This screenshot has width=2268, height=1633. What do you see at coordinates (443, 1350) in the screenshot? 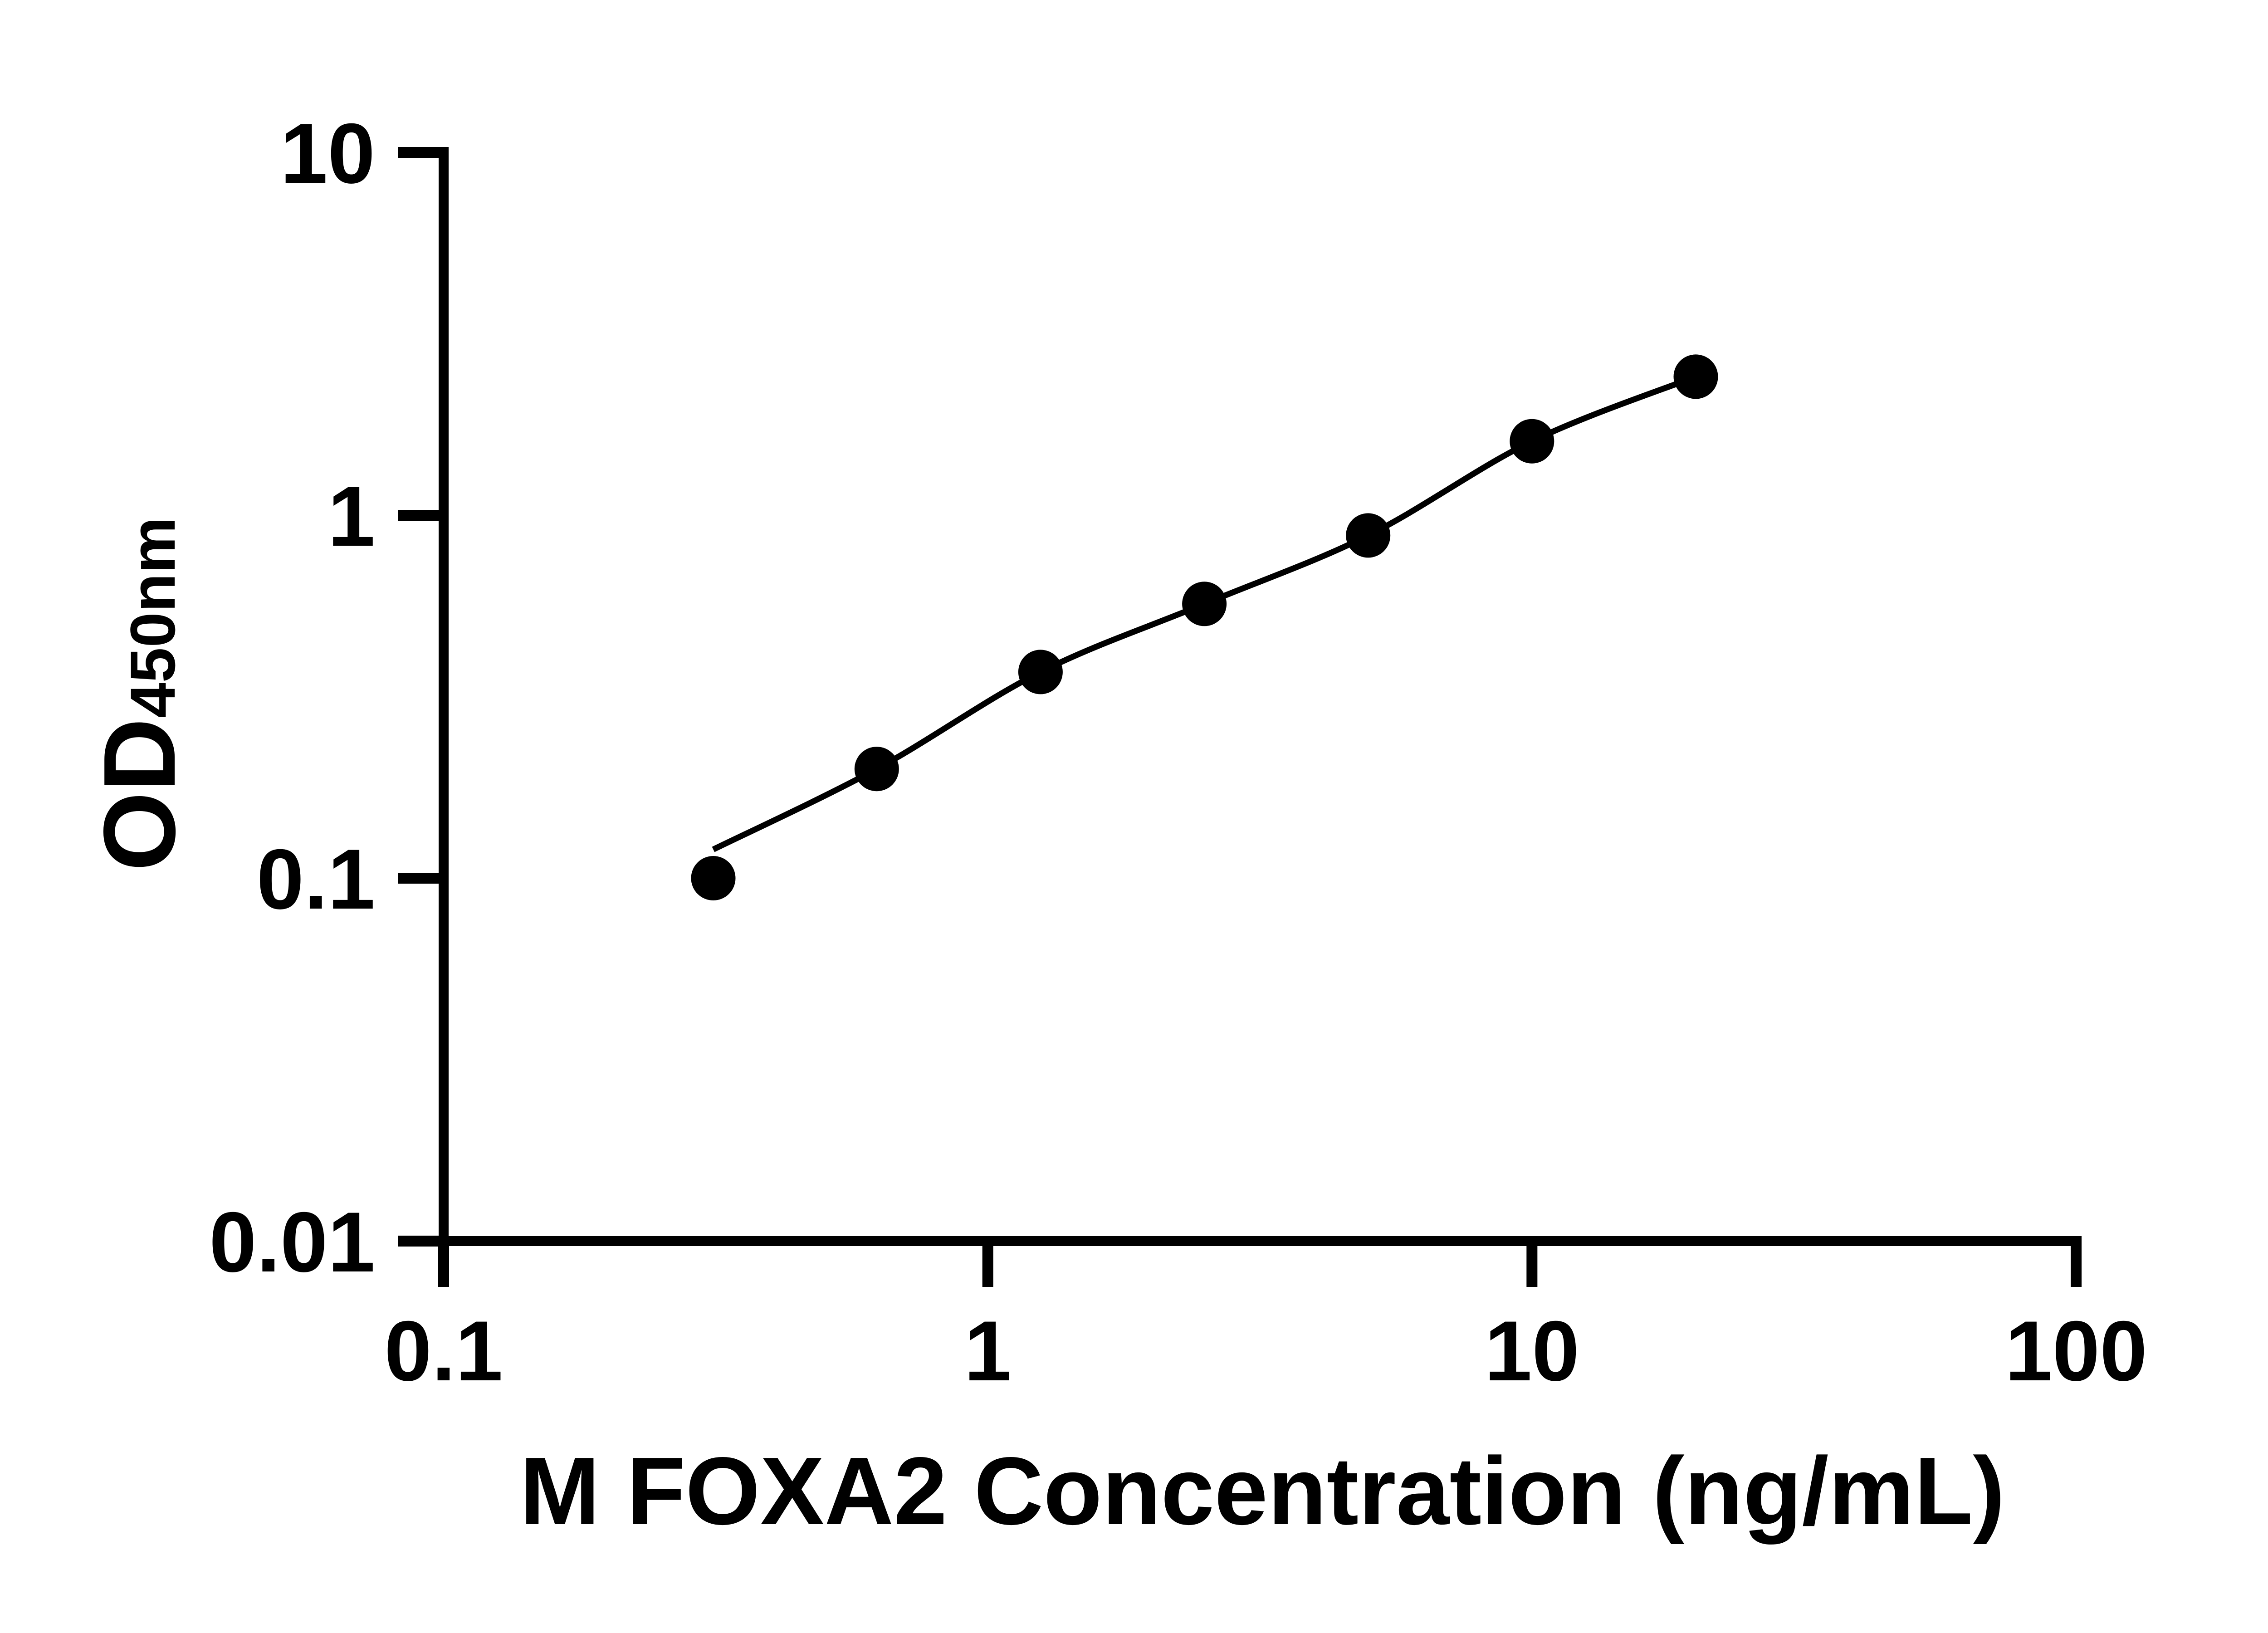
I see `x-tick-label: 0.1` at bounding box center [443, 1350].